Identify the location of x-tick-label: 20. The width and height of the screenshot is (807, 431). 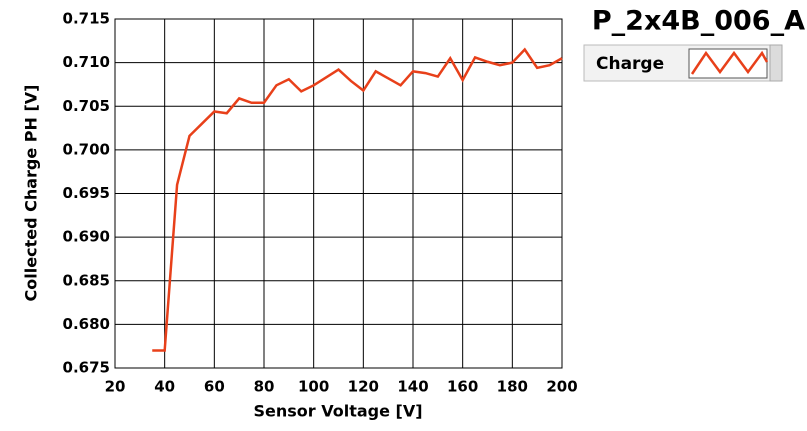
(115, 387).